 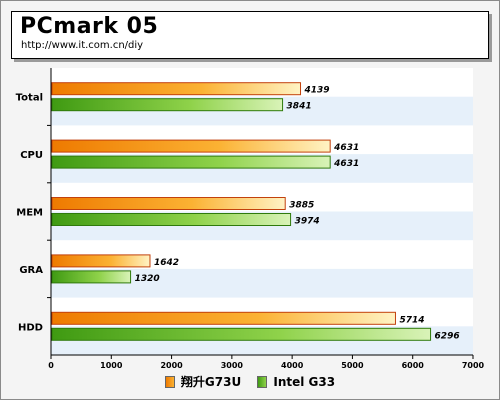 What do you see at coordinates (166, 263) in the screenshot?
I see `data-label-gra-series1: 1642` at bounding box center [166, 263].